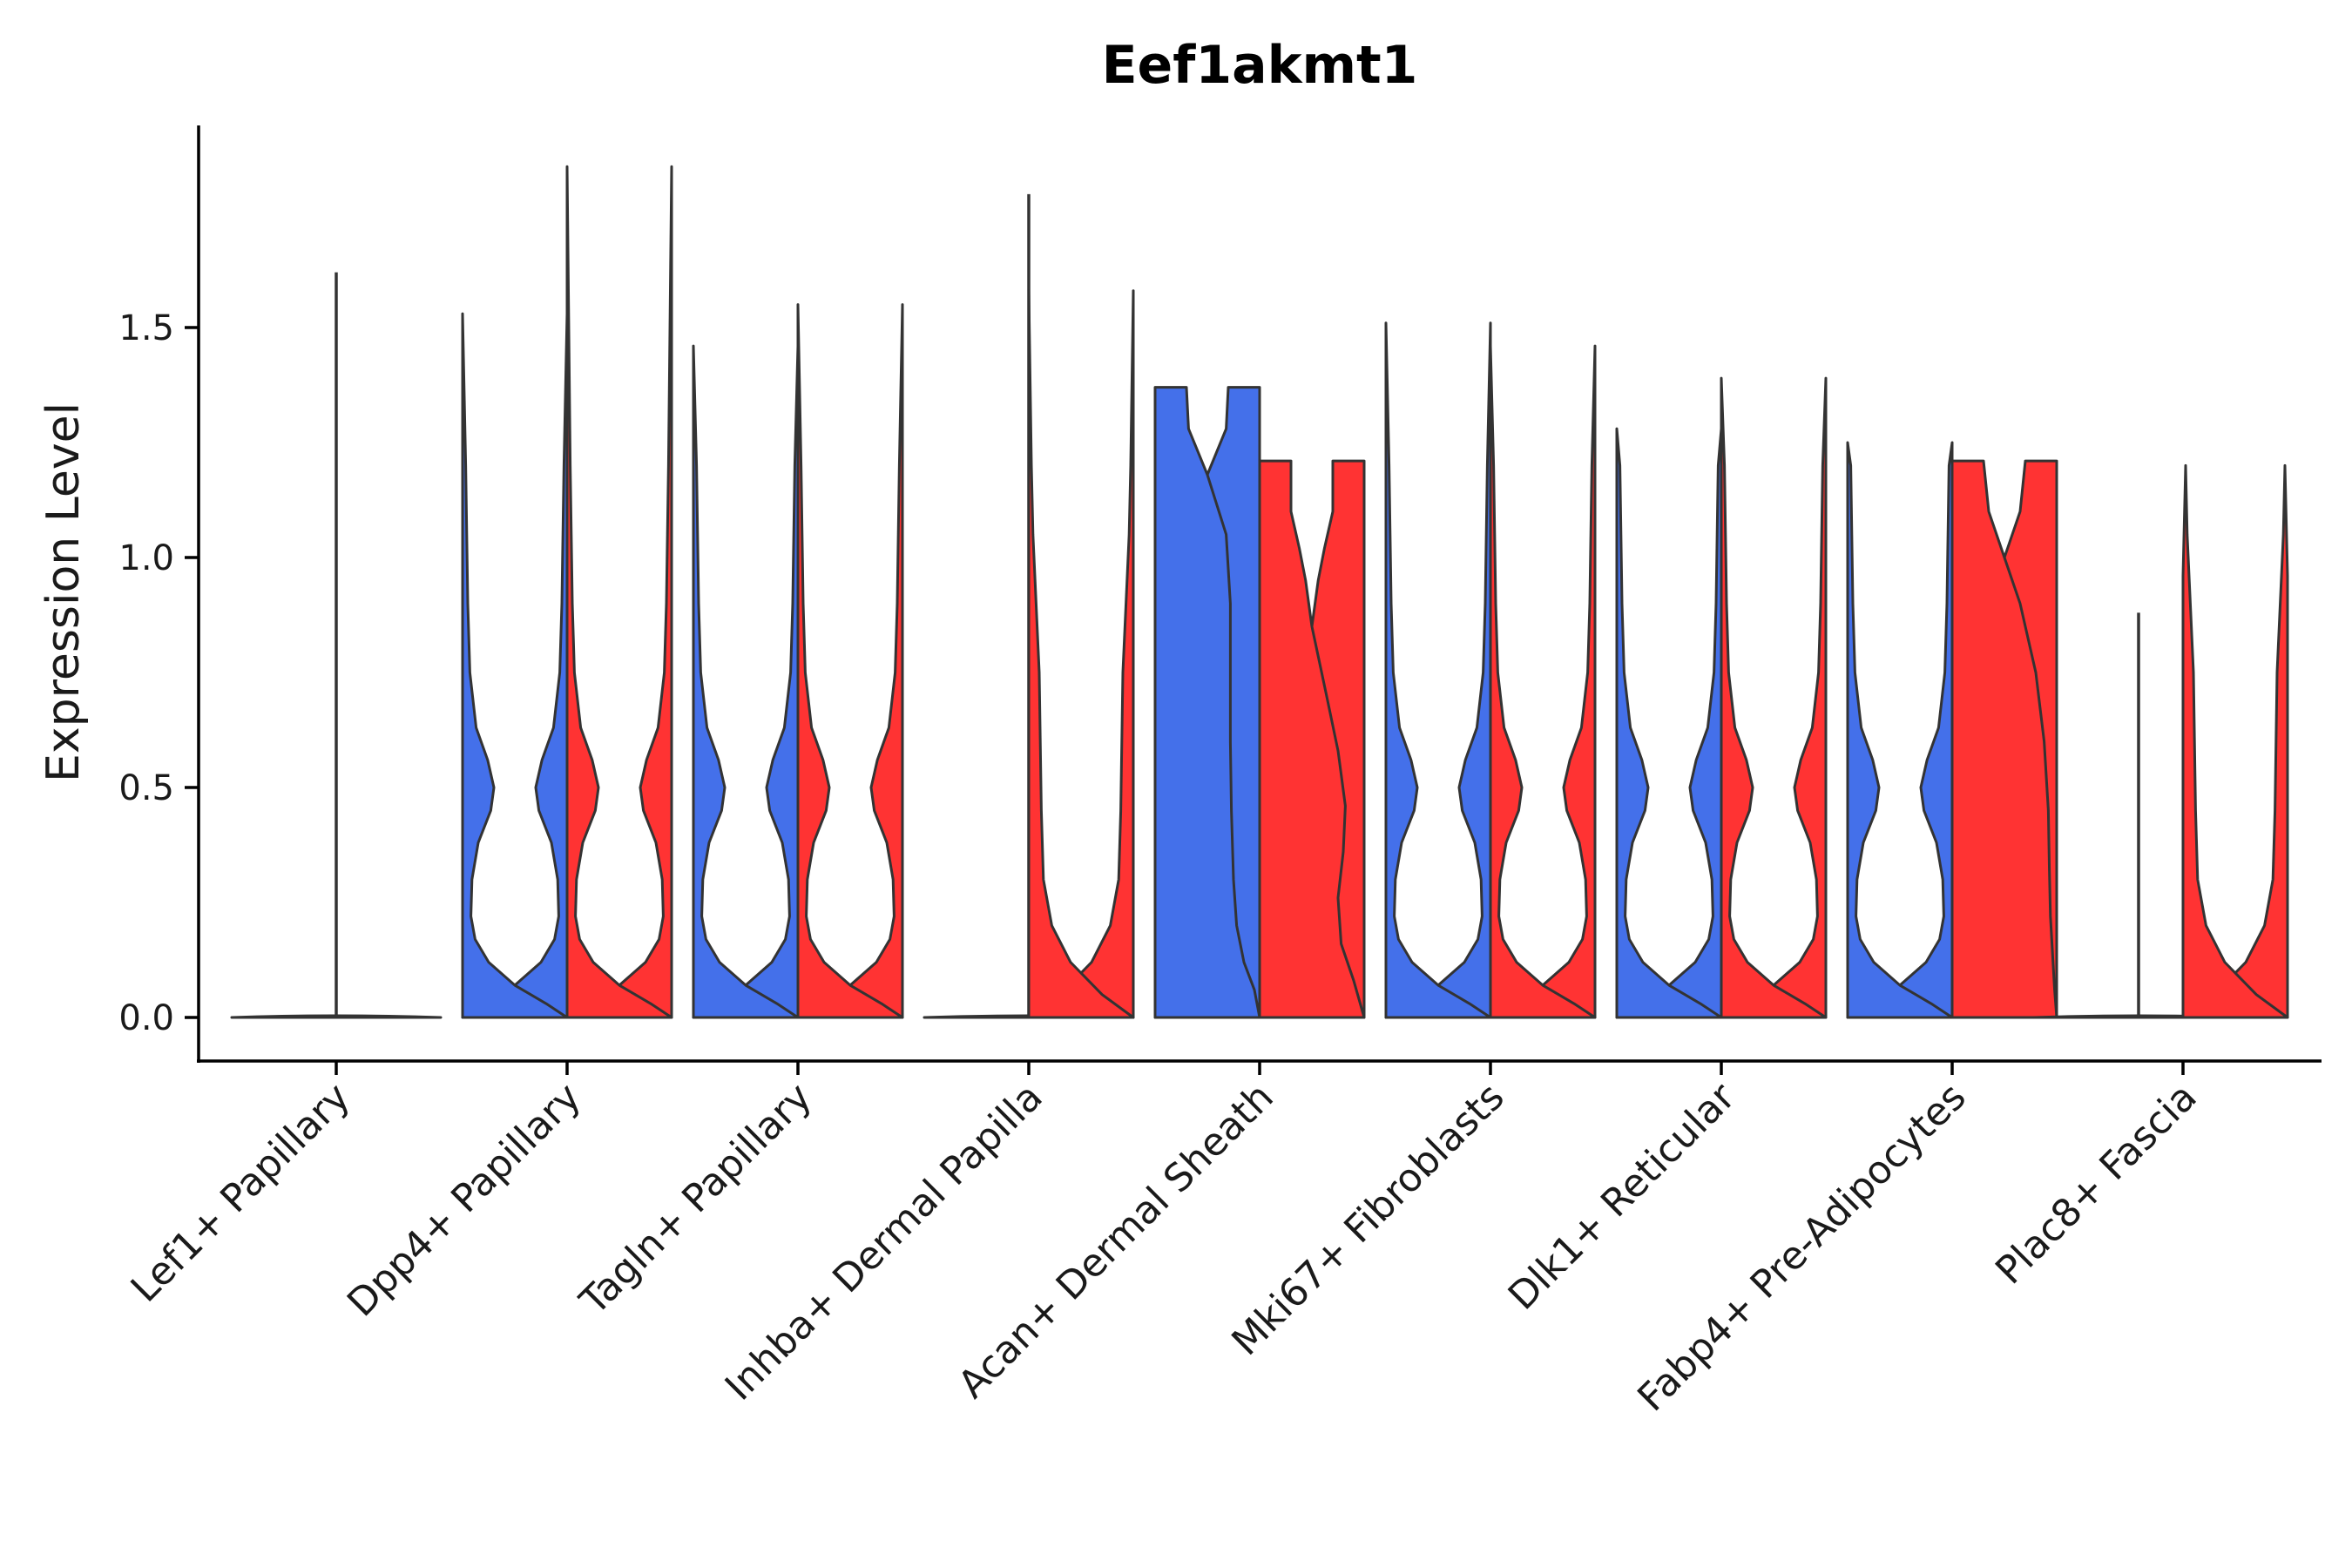  What do you see at coordinates (465, 1201) in the screenshot?
I see `x-category-label: Dpp4+ Papillary` at bounding box center [465, 1201].